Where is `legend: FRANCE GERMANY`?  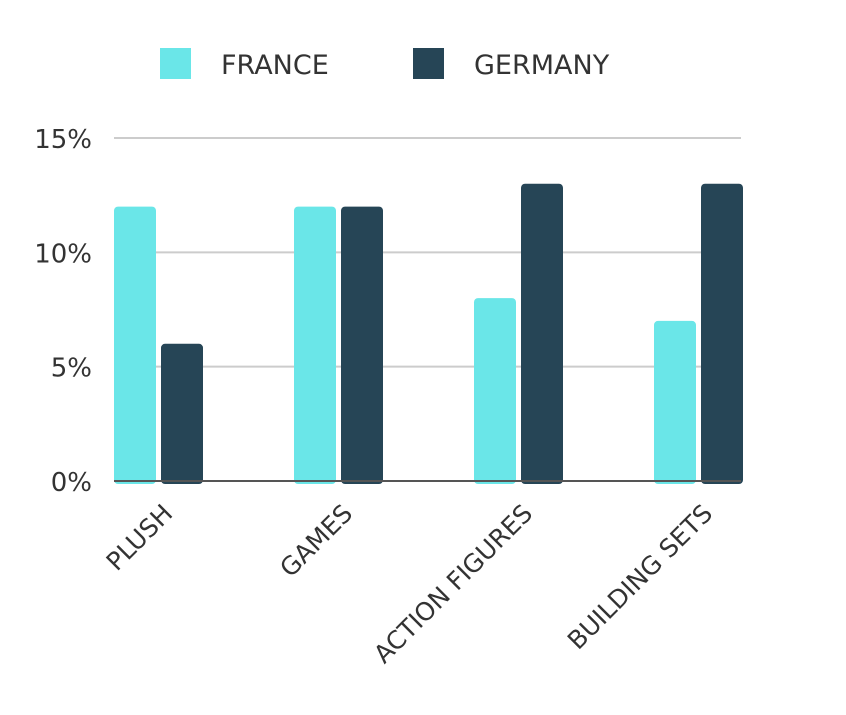
legend: FRANCE GERMANY is located at coordinates (385, 64).